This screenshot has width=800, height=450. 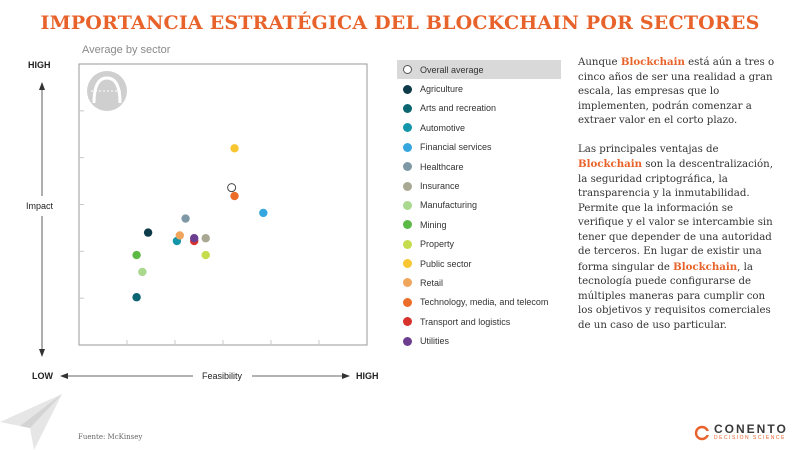 I want to click on legend-label: Insurance, so click(x=440, y=186).